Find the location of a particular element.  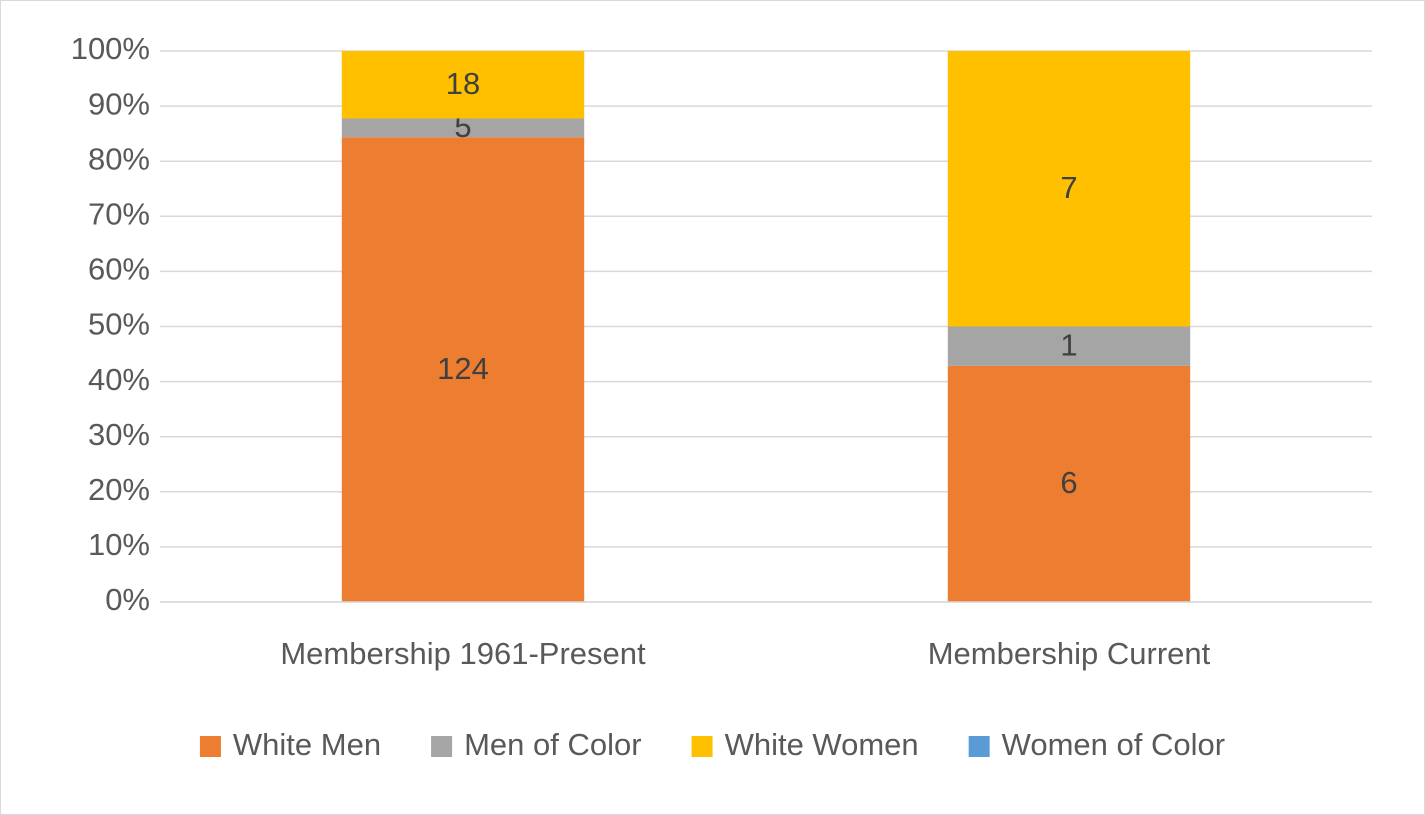

y-tick-label: 30% is located at coordinates (119, 434).